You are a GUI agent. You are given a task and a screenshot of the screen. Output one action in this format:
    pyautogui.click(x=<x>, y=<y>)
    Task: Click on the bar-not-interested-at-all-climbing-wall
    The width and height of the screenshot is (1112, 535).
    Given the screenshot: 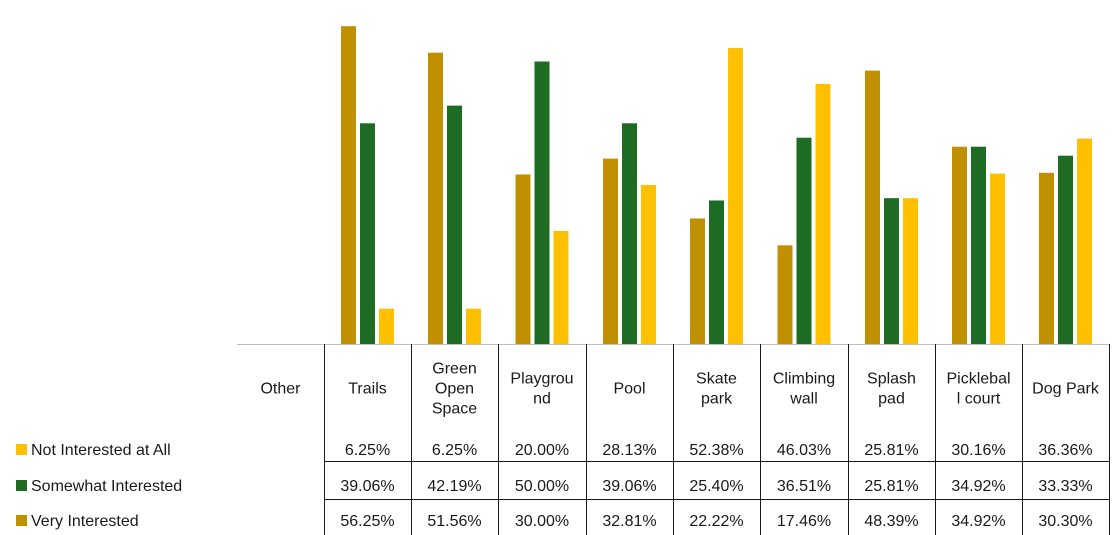 What is the action you would take?
    pyautogui.click(x=823, y=214)
    